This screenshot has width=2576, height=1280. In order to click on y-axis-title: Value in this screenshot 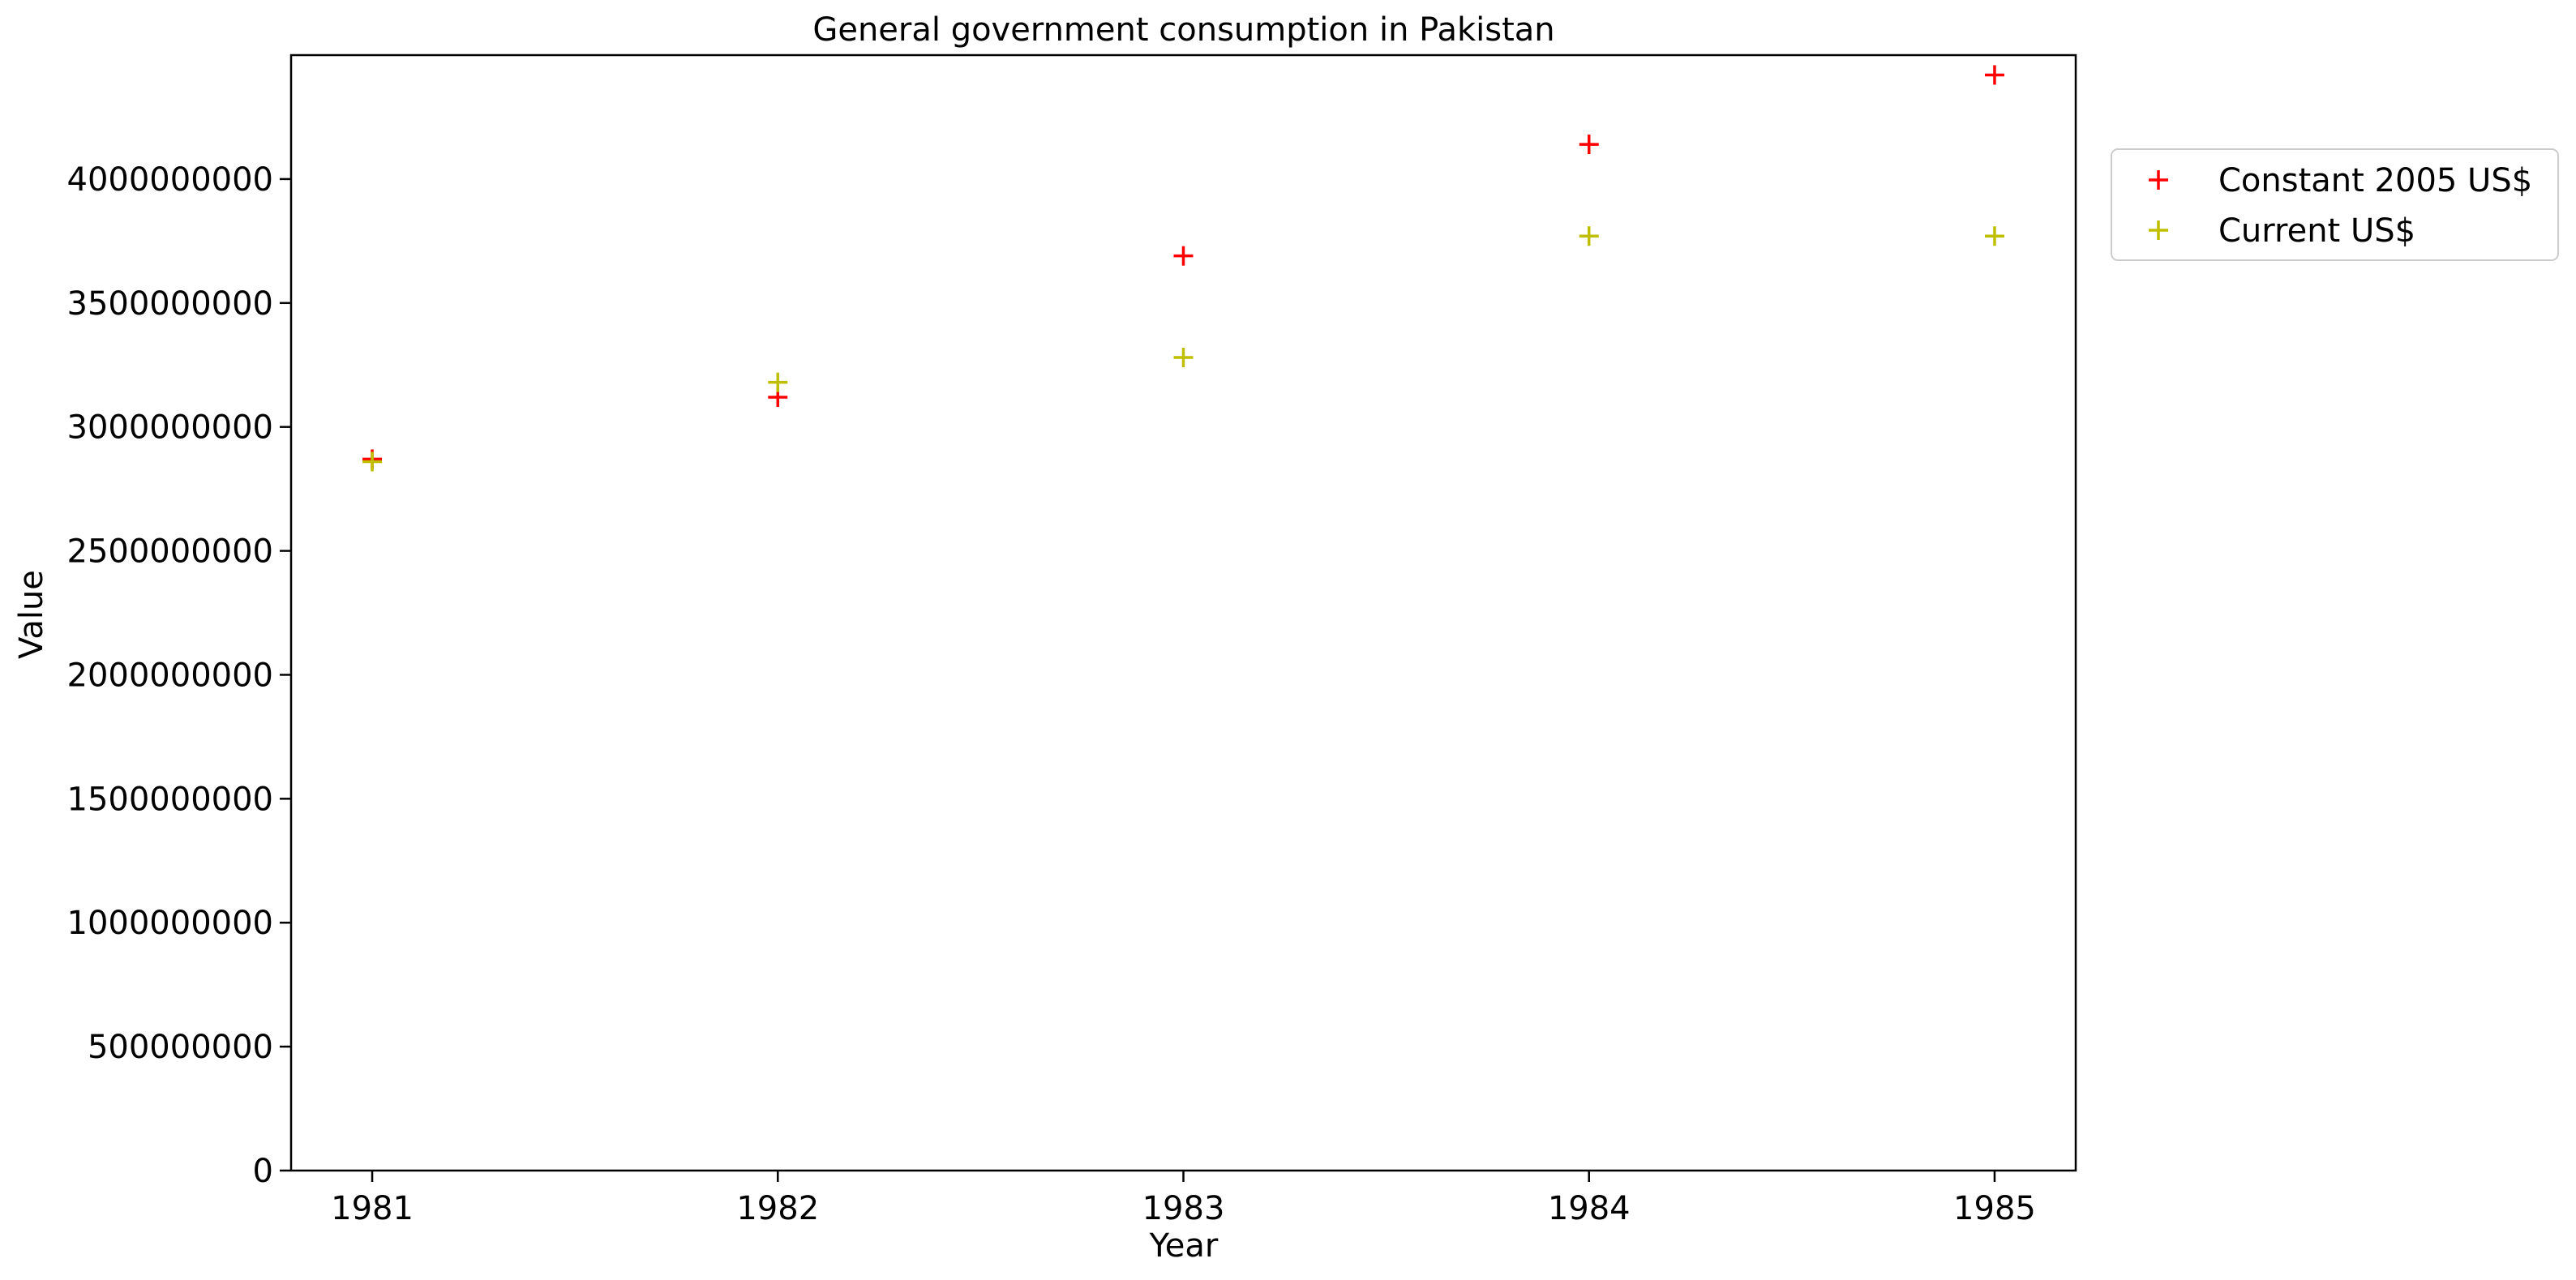, I will do `click(31, 614)`.